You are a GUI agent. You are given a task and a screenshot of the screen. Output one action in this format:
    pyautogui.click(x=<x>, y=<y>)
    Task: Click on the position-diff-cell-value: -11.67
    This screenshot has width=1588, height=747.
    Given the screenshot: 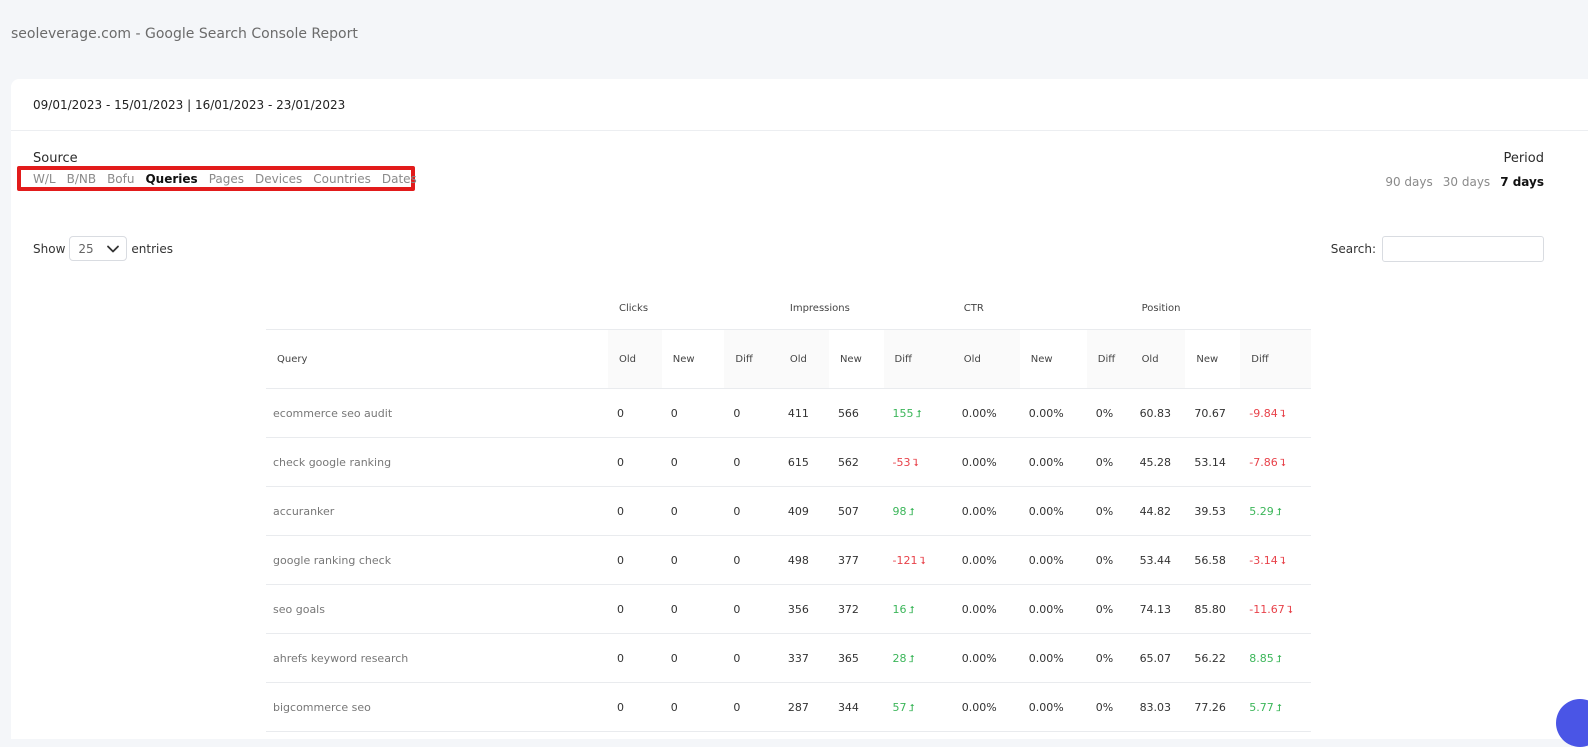 What is the action you would take?
    pyautogui.click(x=1267, y=609)
    